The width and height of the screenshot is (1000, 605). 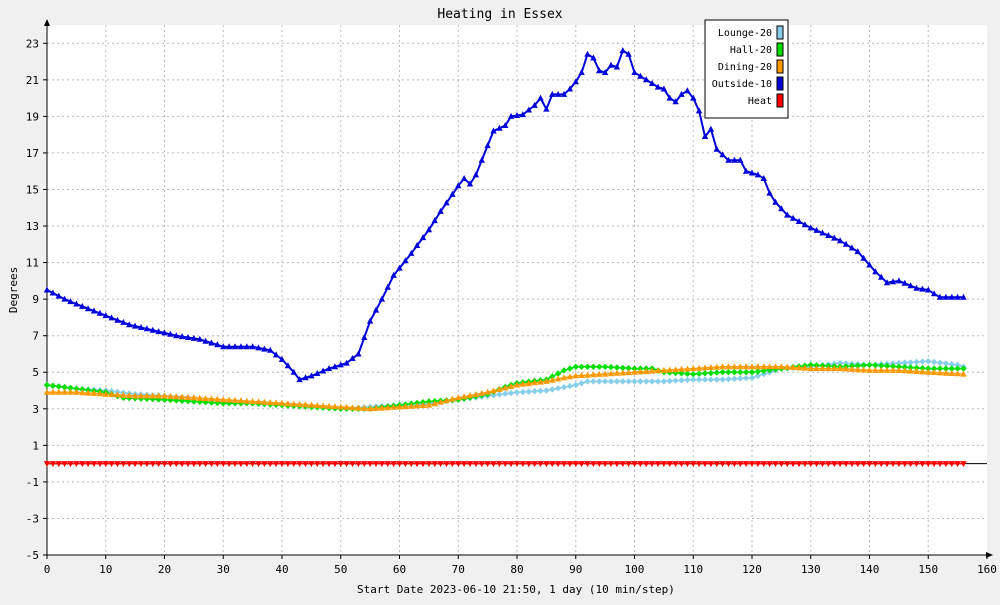 I want to click on y-tick-label: 15, so click(x=32, y=189).